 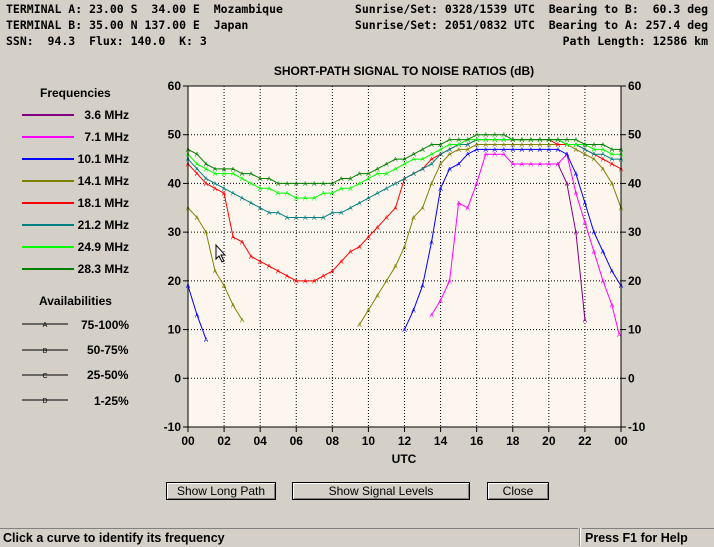 I want to click on svg-text: A, so click(x=45, y=325).